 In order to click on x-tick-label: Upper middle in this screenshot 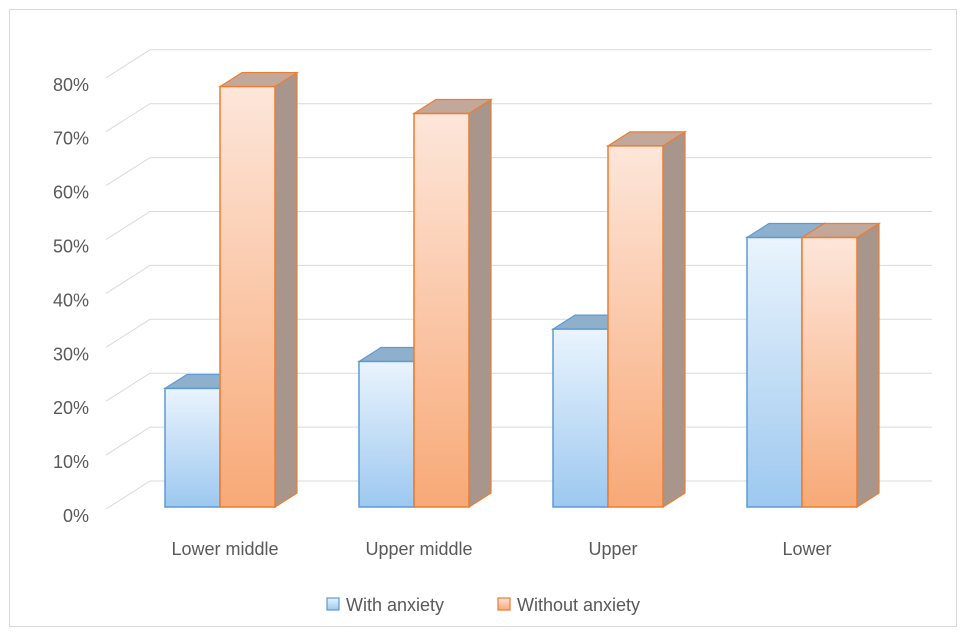, I will do `click(418, 549)`.